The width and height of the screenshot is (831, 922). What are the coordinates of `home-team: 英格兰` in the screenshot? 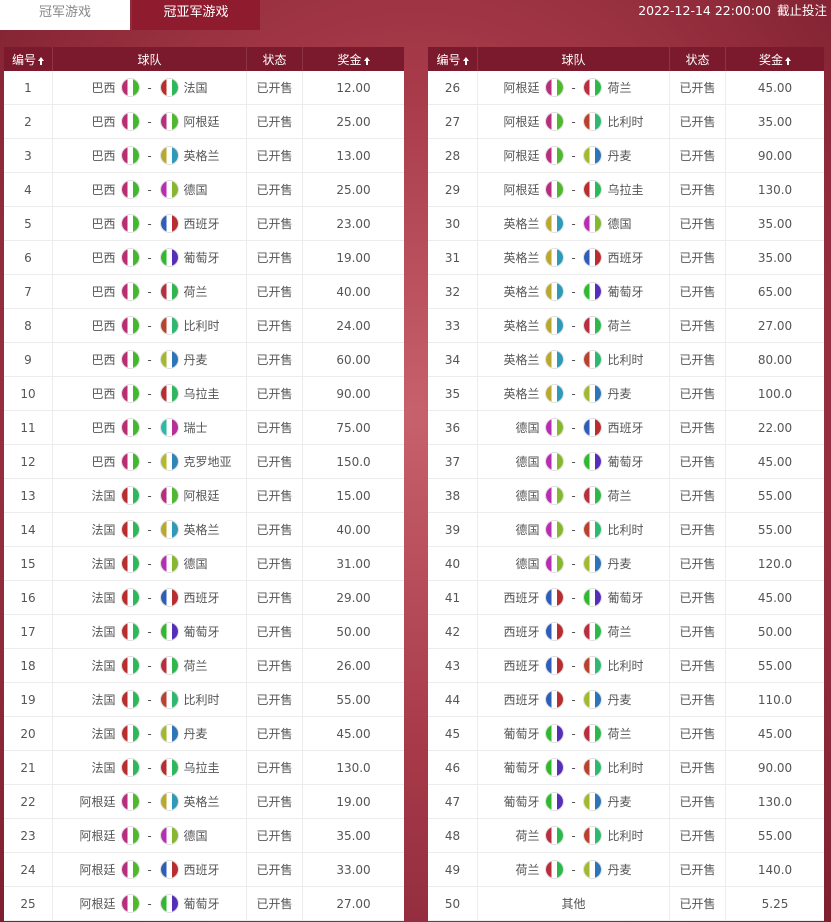 It's located at (521, 292).